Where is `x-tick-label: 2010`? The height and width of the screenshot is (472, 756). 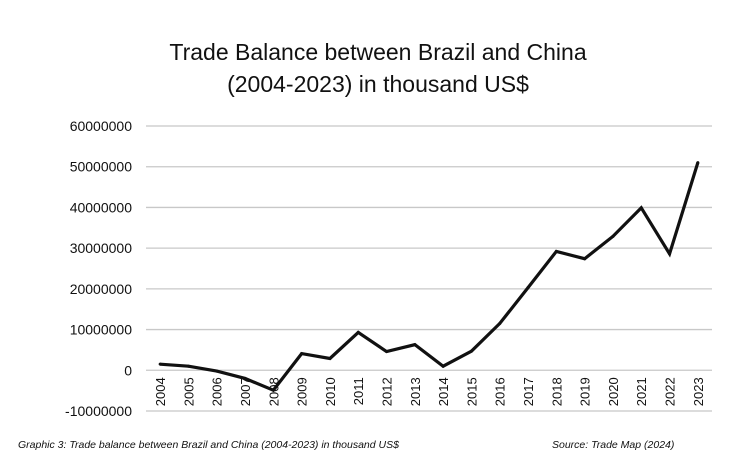
x-tick-label: 2010 is located at coordinates (330, 391).